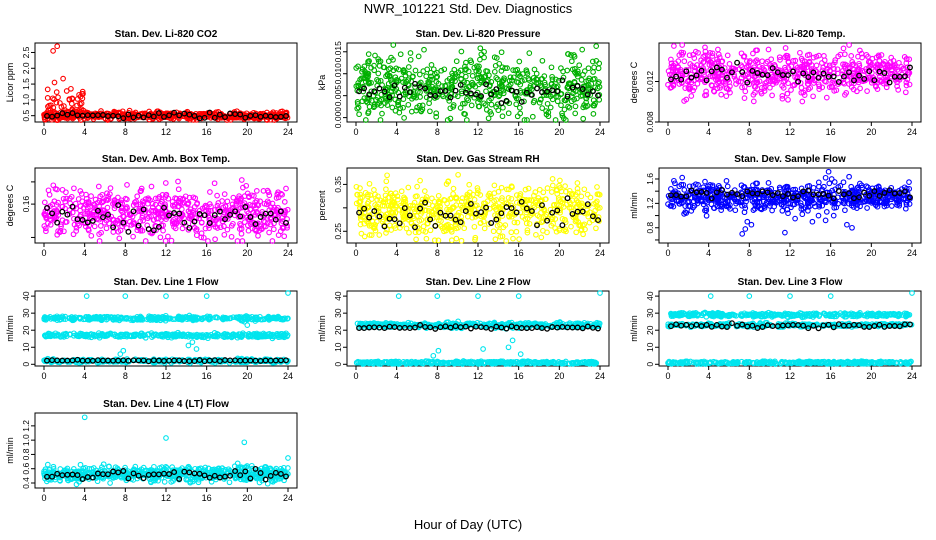 This screenshot has width=936, height=540. I want to click on data-points, so click(166, 83).